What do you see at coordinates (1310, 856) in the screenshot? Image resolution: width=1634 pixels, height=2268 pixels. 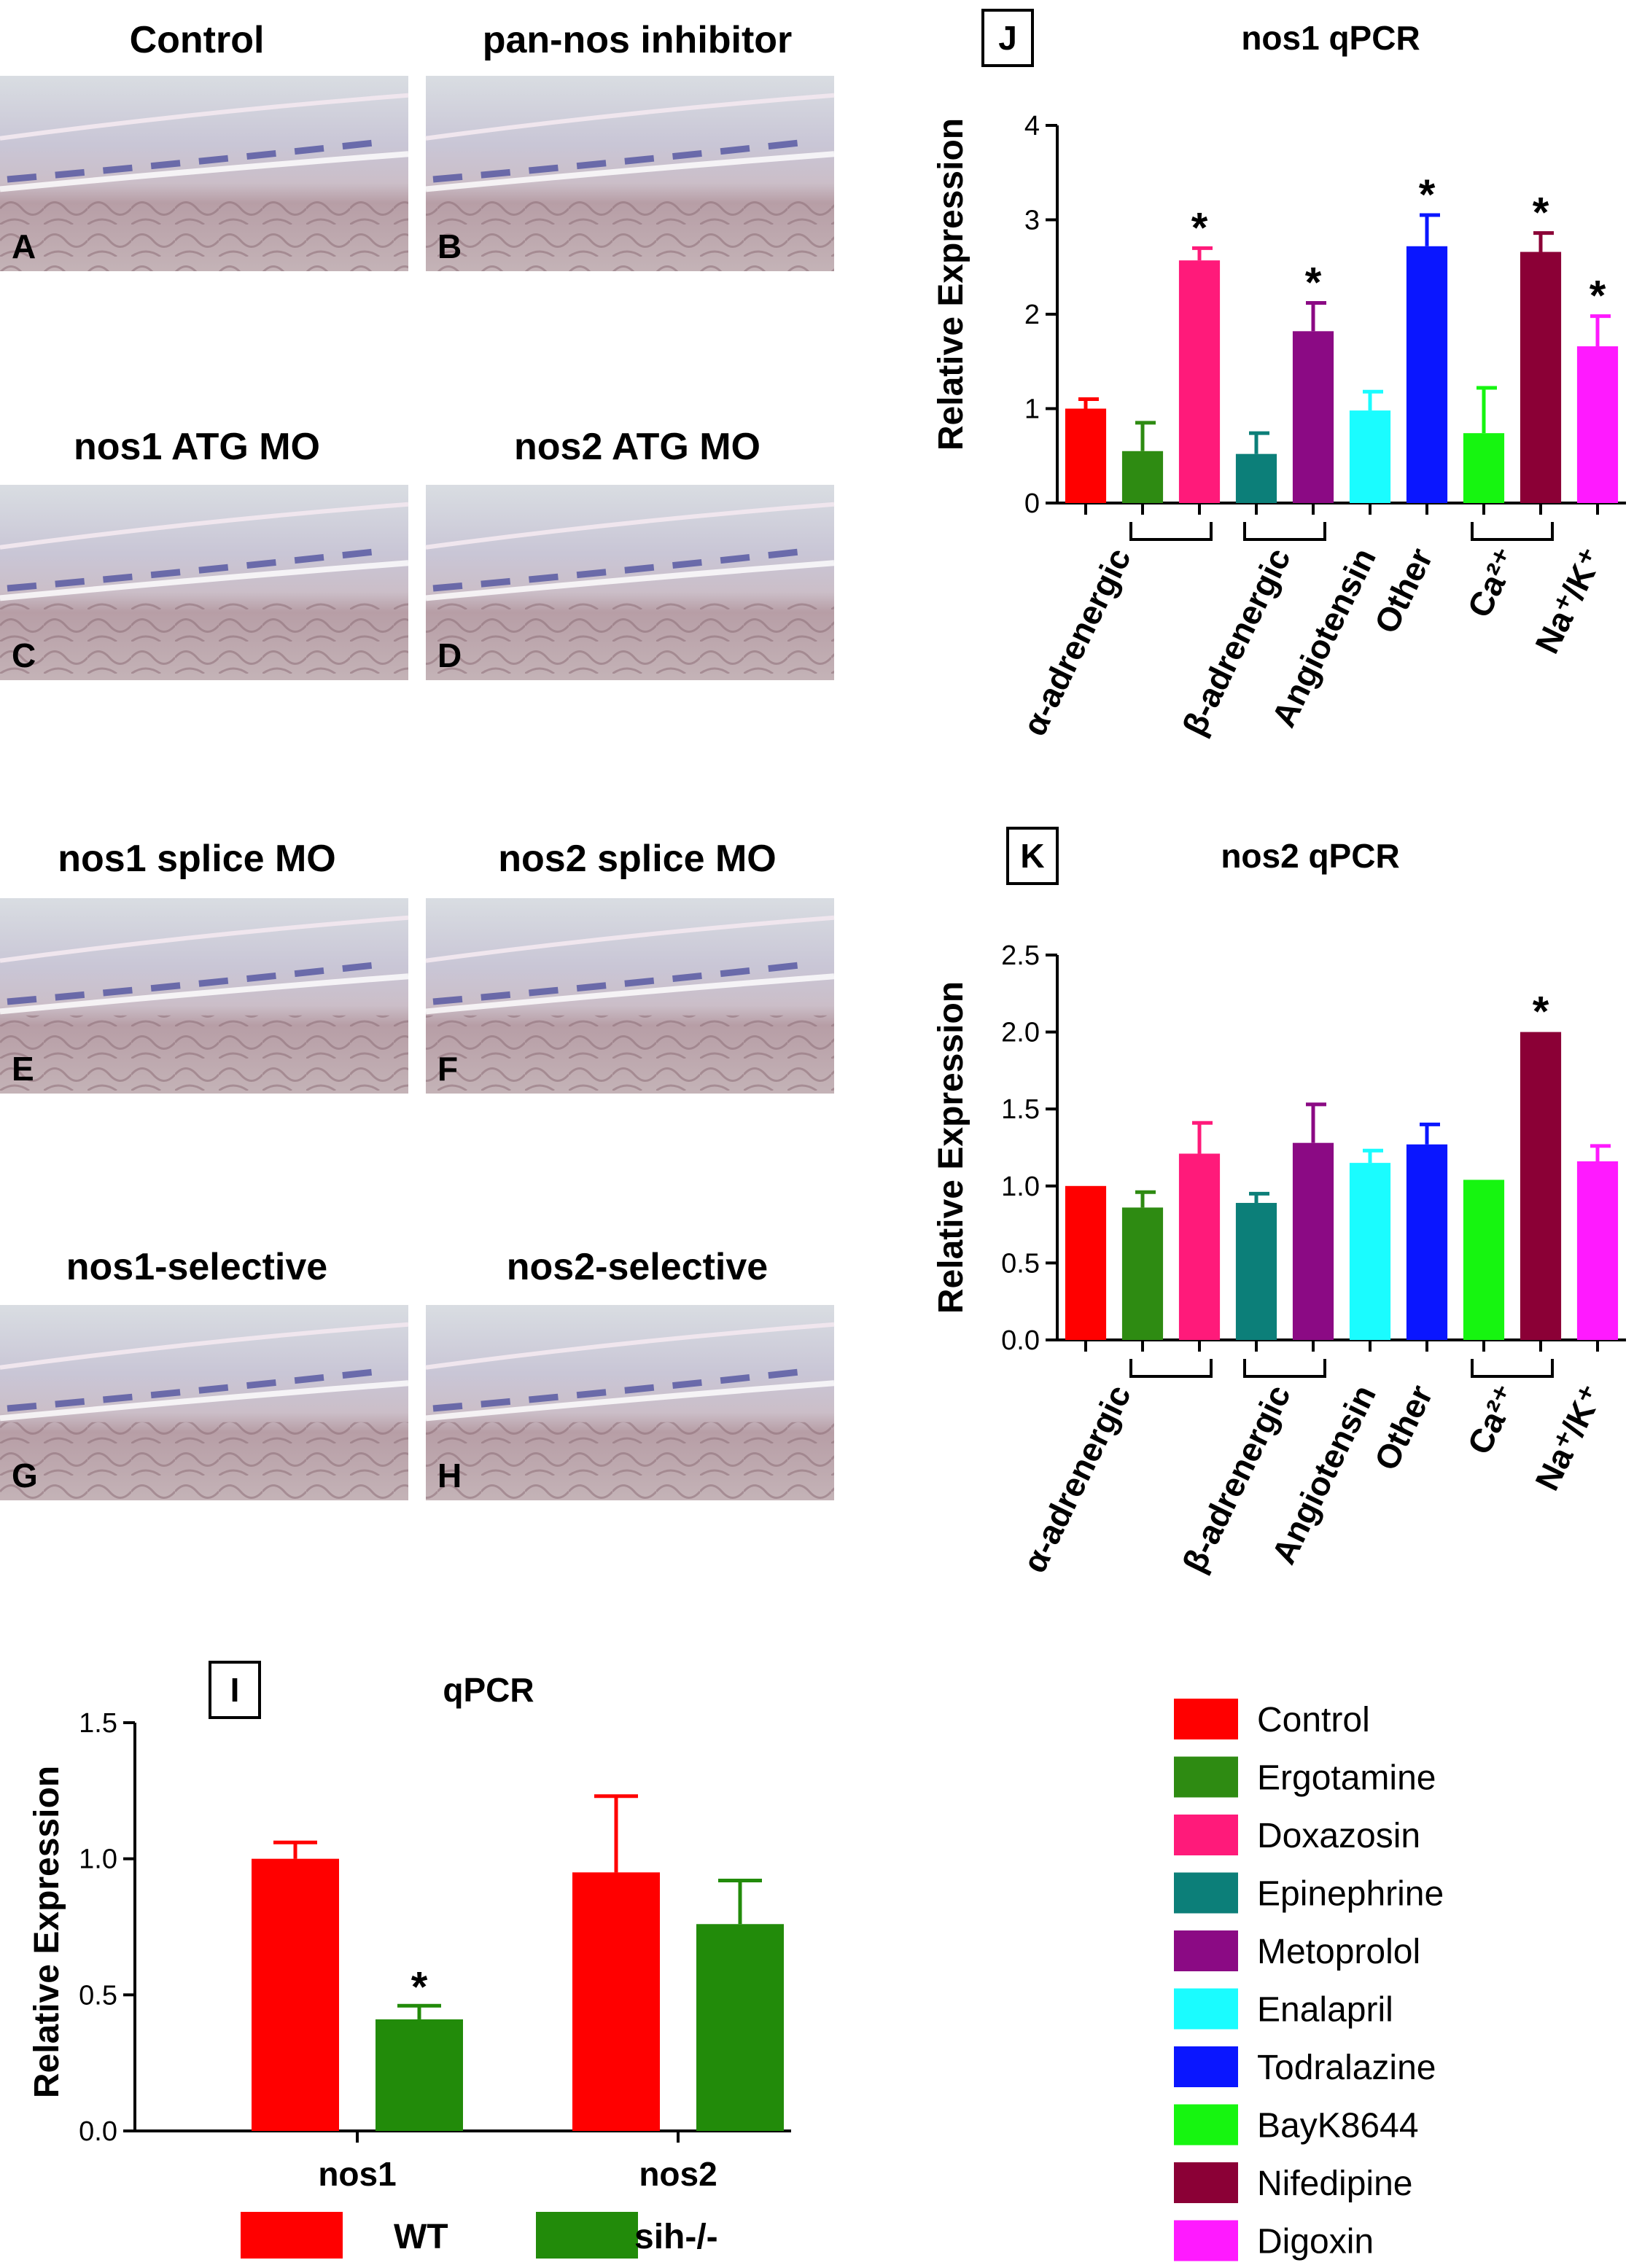 I see `chart-title: nos2 qPCR` at bounding box center [1310, 856].